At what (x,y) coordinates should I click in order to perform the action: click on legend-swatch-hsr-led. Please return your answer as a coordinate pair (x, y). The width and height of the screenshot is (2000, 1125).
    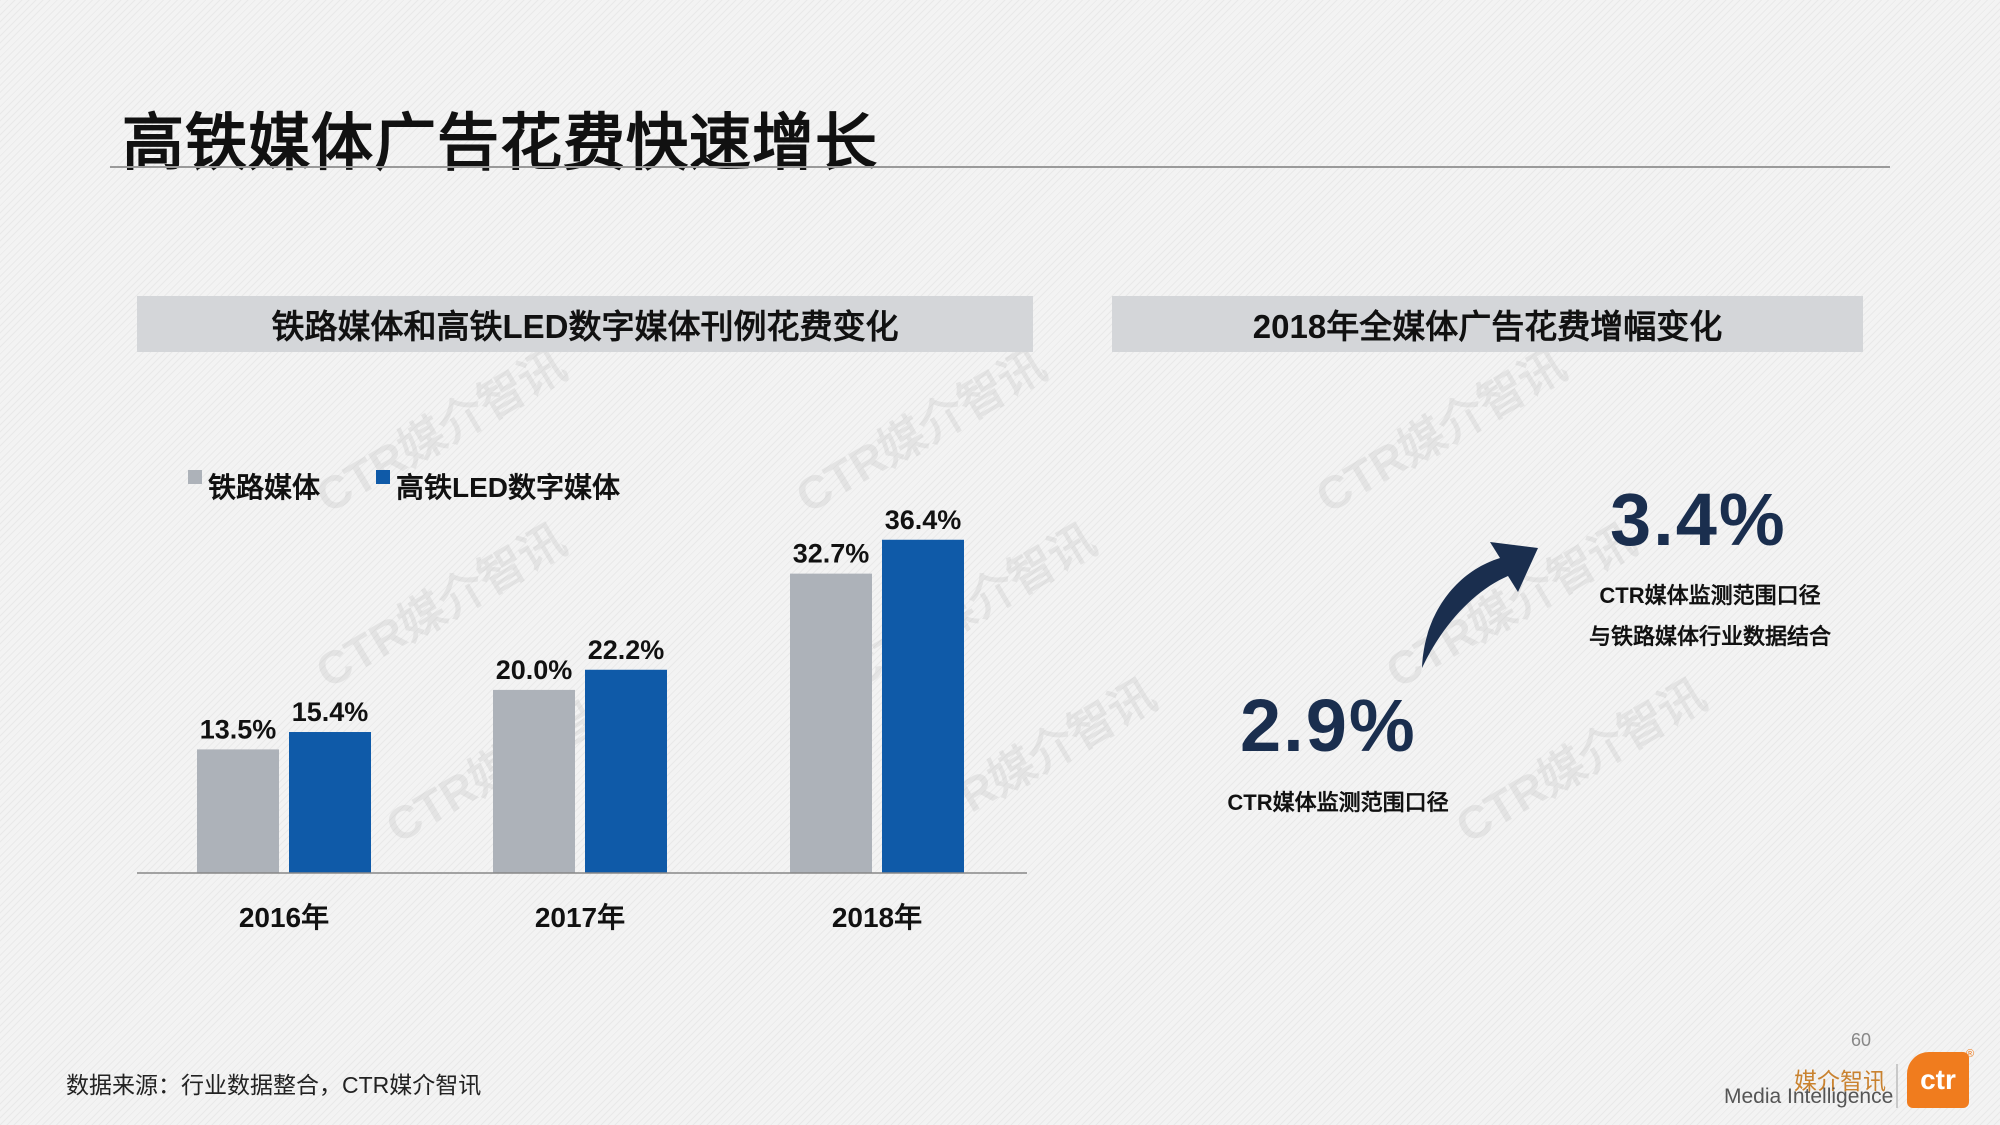
    Looking at the image, I should click on (383, 477).